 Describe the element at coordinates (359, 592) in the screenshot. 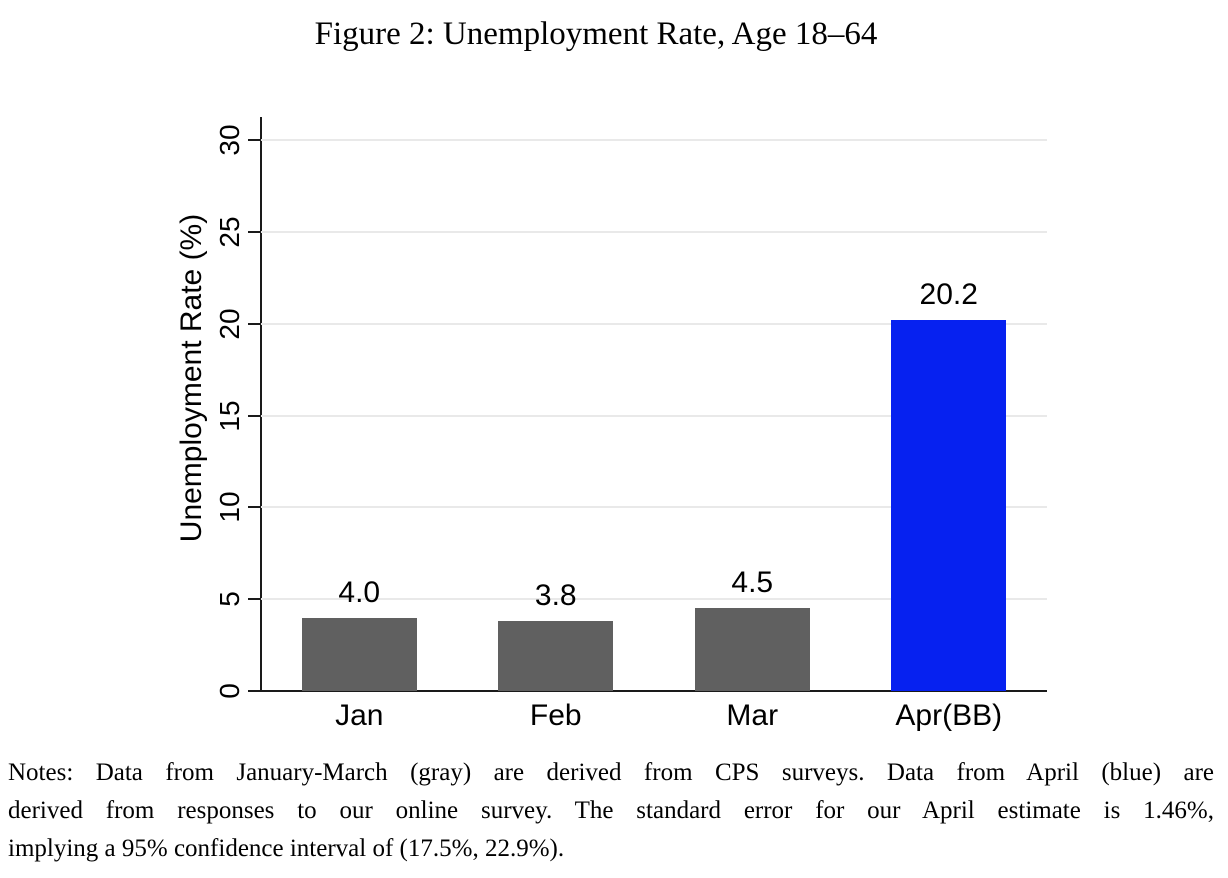

I see `bar-value-label: 4.0` at that location.